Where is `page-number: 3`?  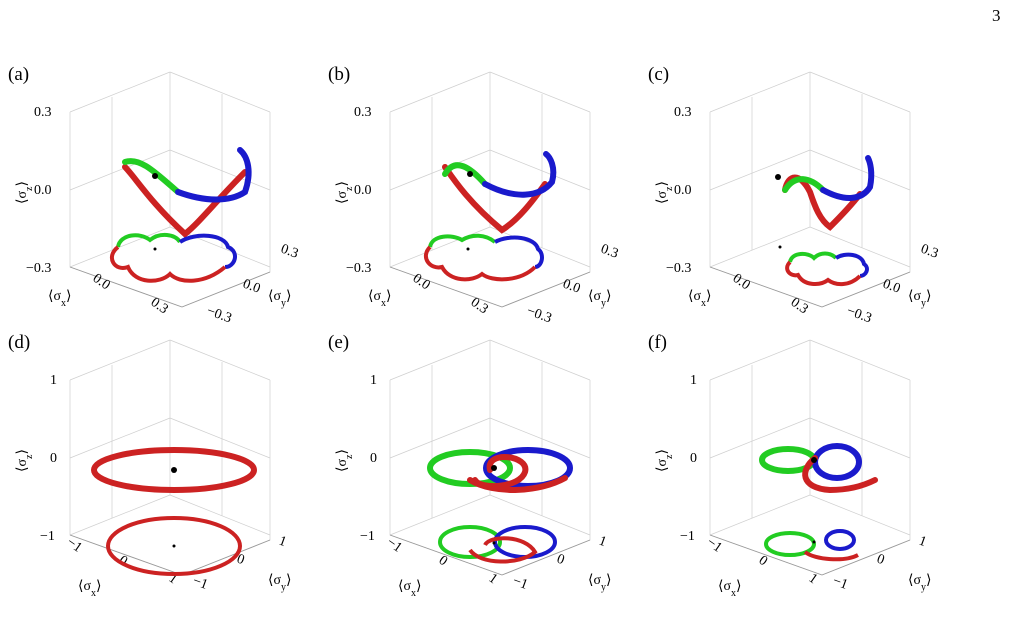 page-number: 3 is located at coordinates (996, 15).